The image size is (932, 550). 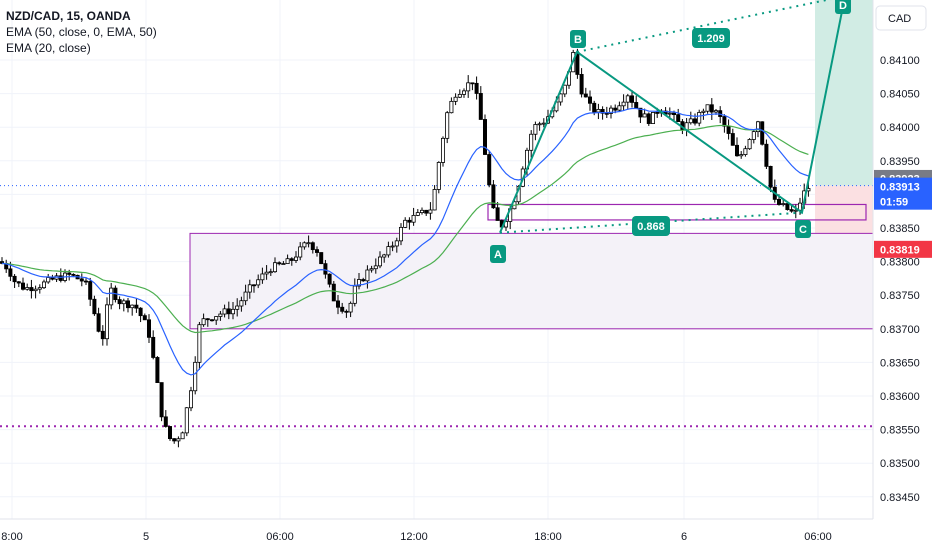 I want to click on point-c-label: C, so click(x=803, y=229).